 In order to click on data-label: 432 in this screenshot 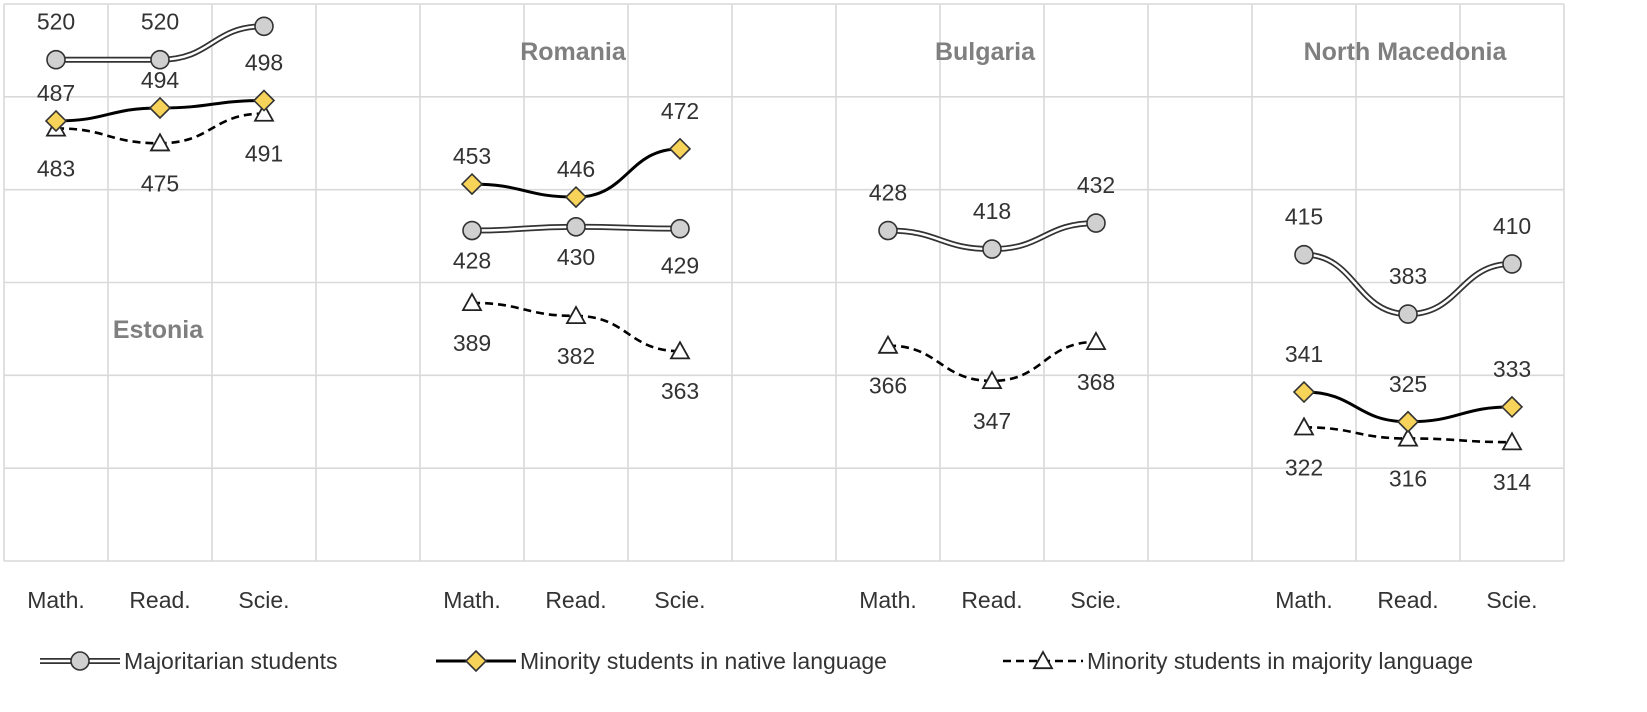, I will do `click(1096, 185)`.